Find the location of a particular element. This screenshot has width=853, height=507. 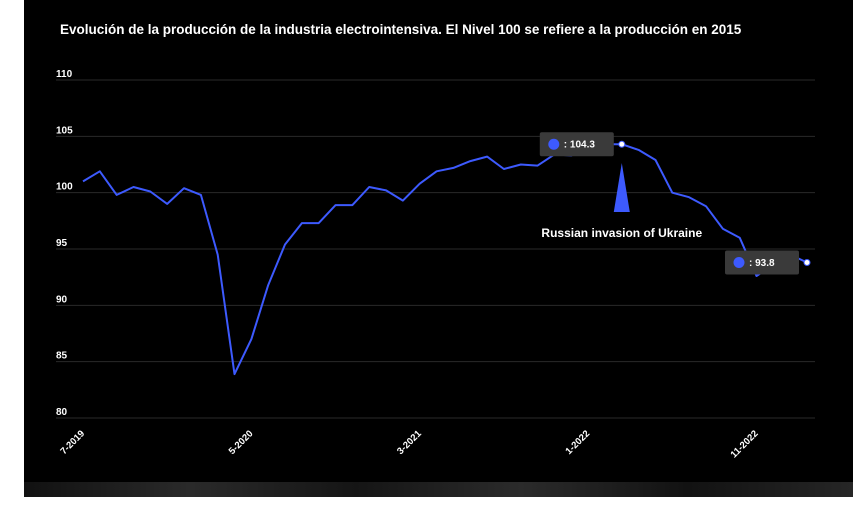

y-tick-label-95: 95 is located at coordinates (62, 243).